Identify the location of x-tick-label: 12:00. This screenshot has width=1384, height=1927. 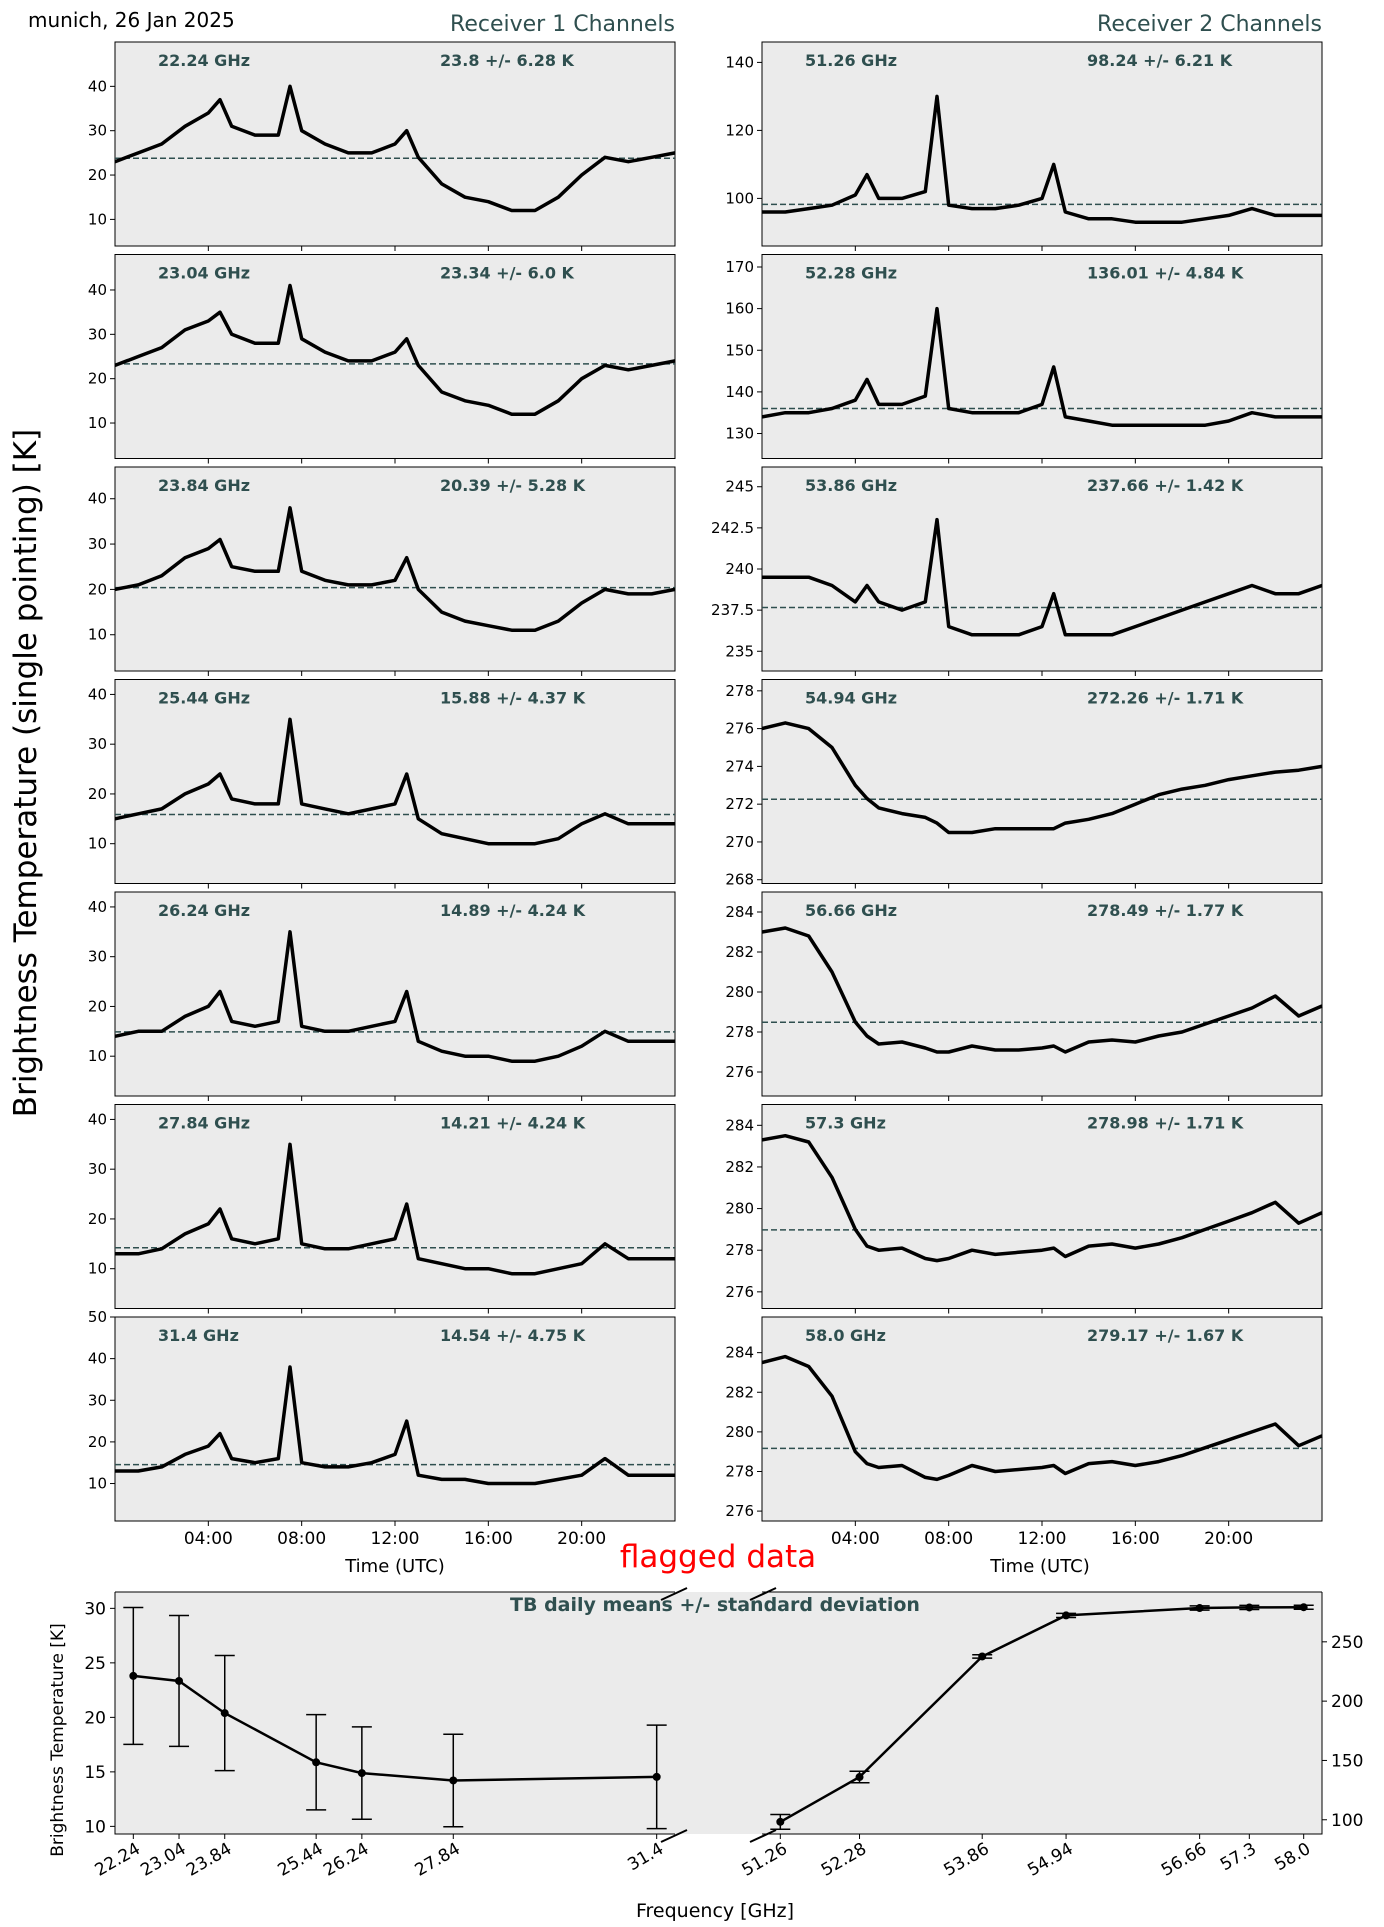
(1042, 1539).